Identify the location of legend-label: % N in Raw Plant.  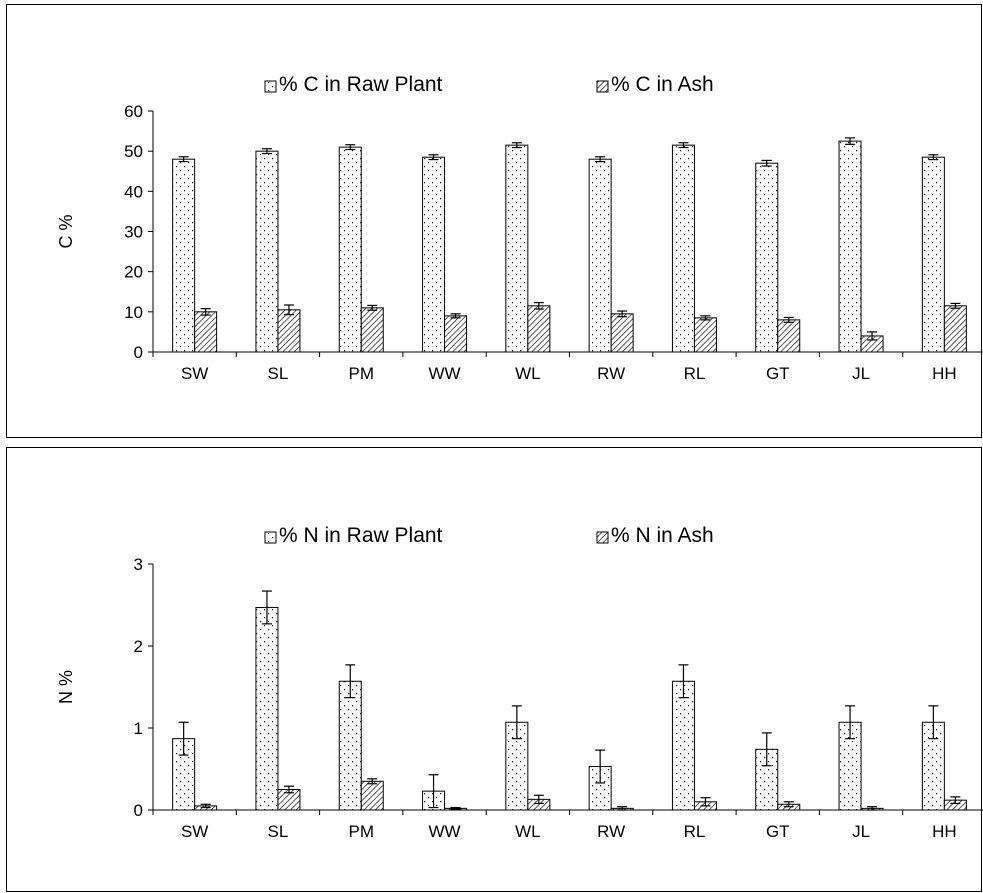
(361, 535).